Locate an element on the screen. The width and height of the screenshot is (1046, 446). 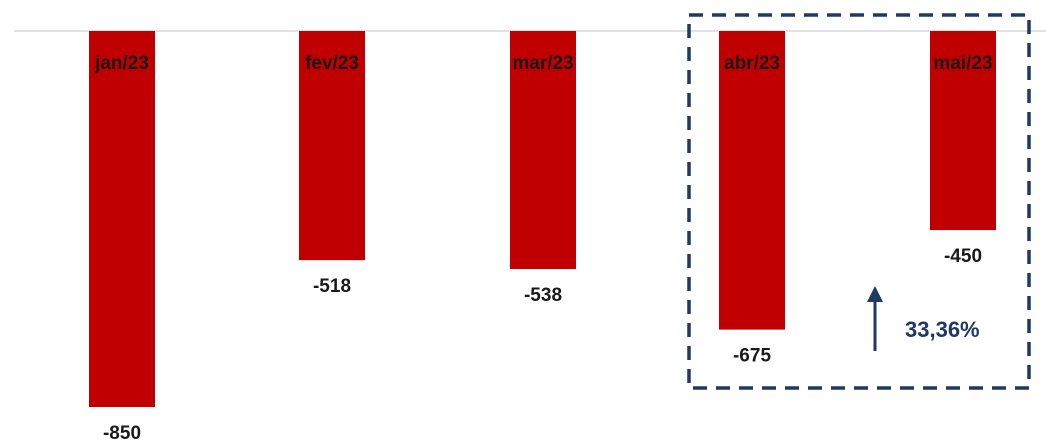
value-label: -538 is located at coordinates (543, 295).